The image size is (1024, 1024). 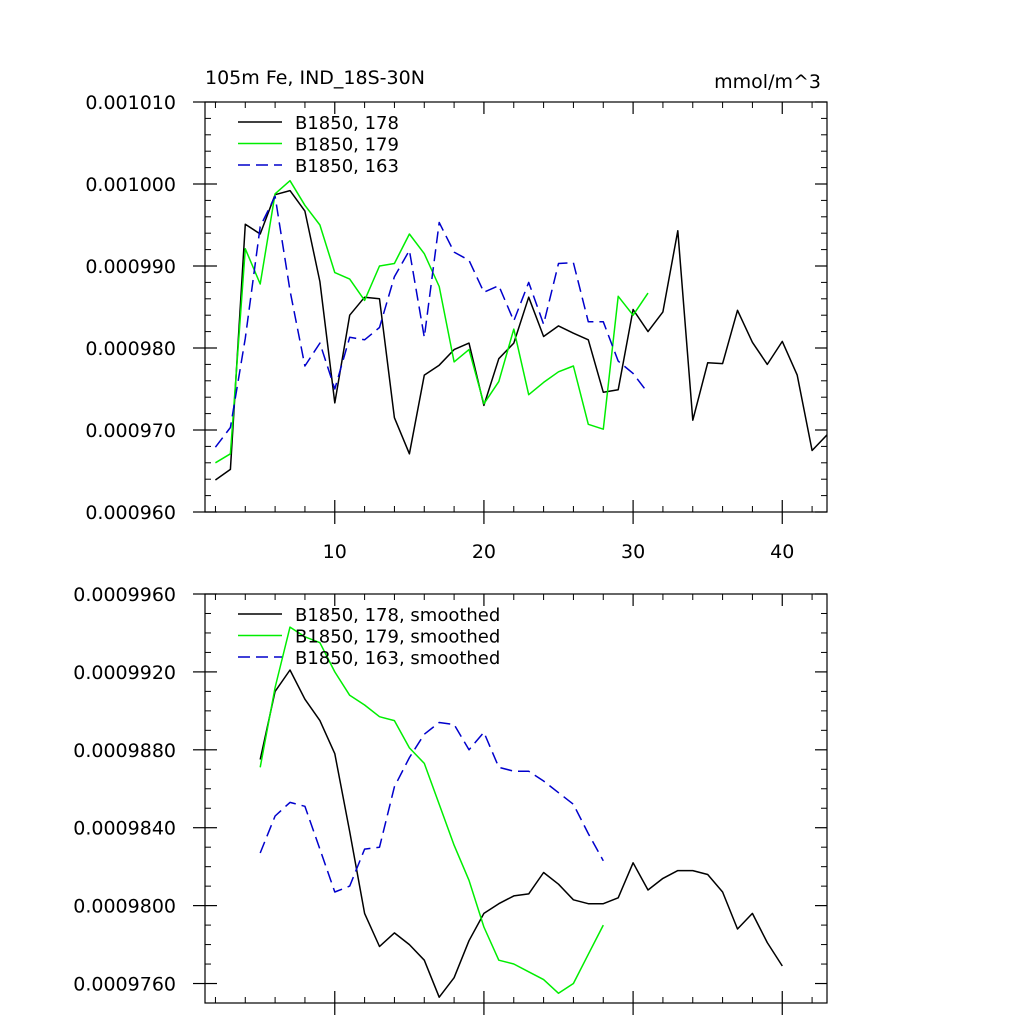 I want to click on y-tick-label: 0.000990, so click(x=130, y=267).